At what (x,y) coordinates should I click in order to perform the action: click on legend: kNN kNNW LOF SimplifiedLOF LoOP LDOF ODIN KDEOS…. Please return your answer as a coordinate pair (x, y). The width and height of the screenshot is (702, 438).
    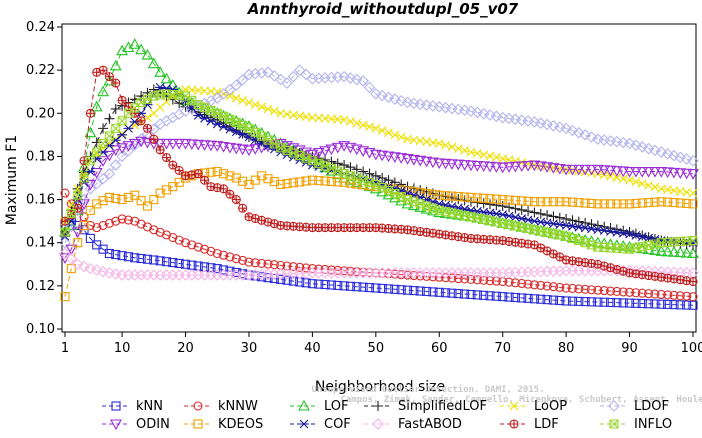
    Looking at the image, I should click on (387, 415).